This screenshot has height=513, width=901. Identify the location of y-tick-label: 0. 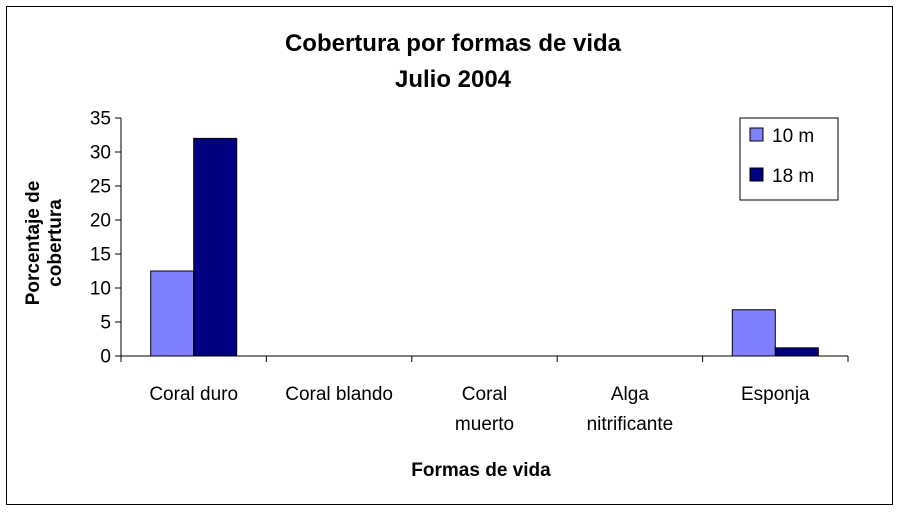
(105, 357).